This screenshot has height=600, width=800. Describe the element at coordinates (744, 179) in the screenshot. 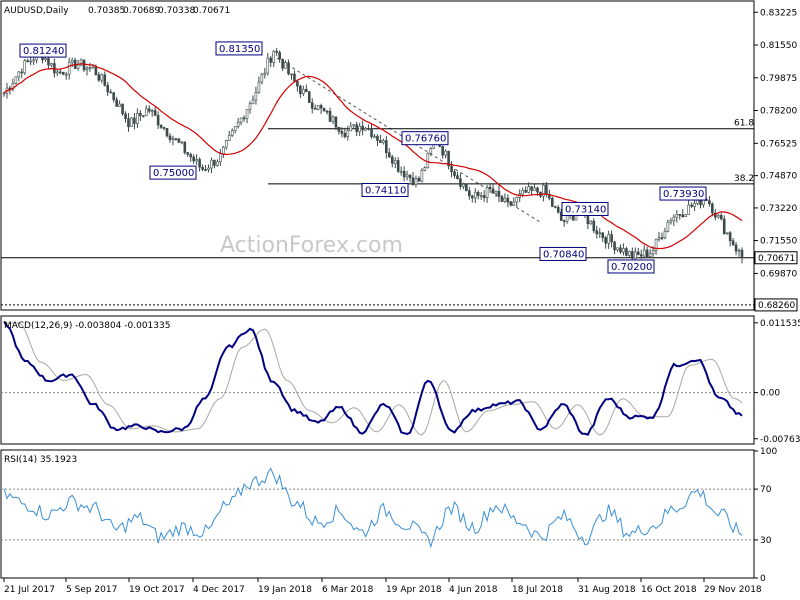

I see `fib-level-label: 38.2` at that location.